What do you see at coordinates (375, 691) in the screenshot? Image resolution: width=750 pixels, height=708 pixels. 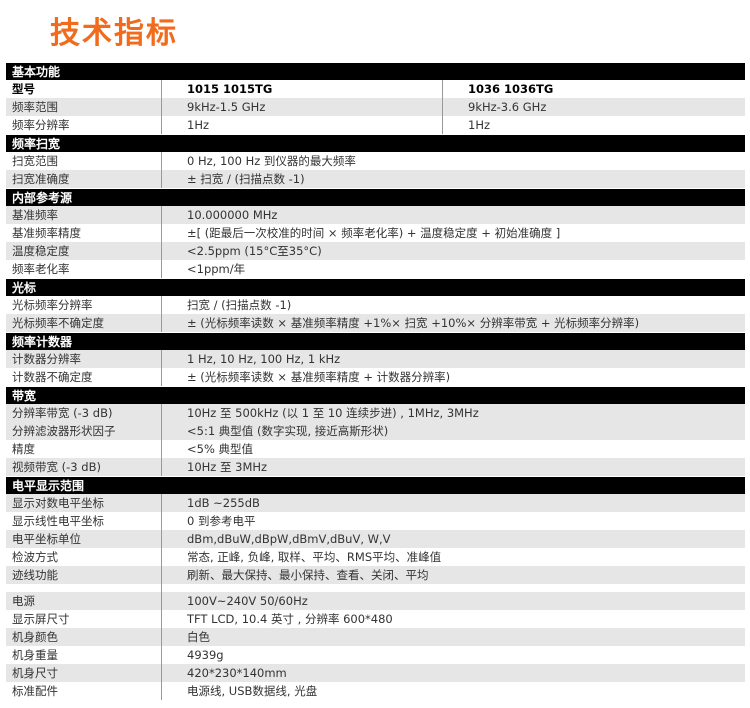 I see `spec-row: 标准配件 电源线, USB数据线, 光盘` at bounding box center [375, 691].